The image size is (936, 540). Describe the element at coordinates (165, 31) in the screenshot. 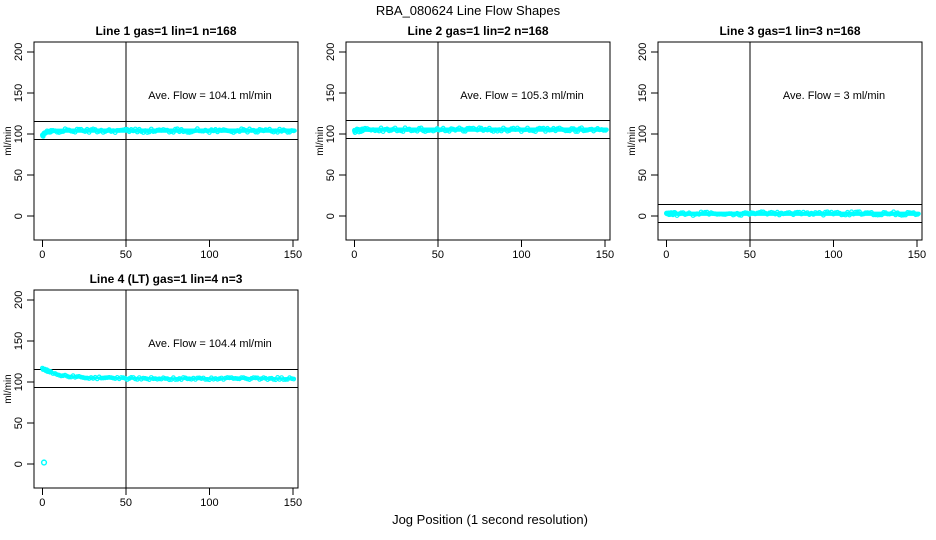

I see `panel1-title: Line 1 gas=1 lin=1 n=168` at that location.